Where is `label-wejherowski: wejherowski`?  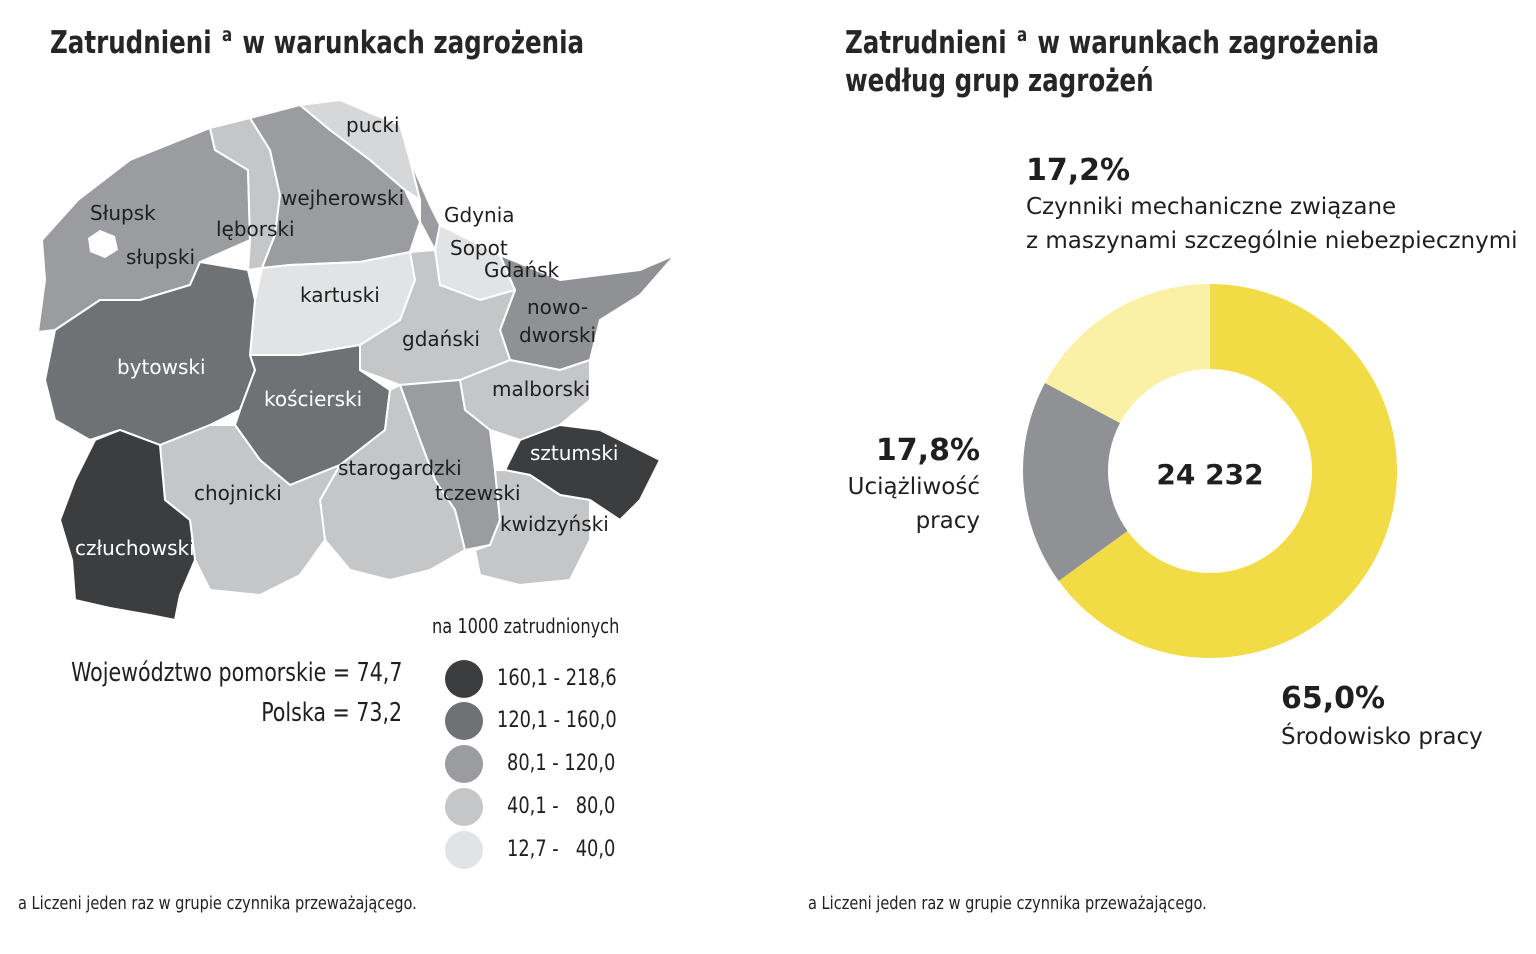
label-wejherowski: wejherowski is located at coordinates (342, 198).